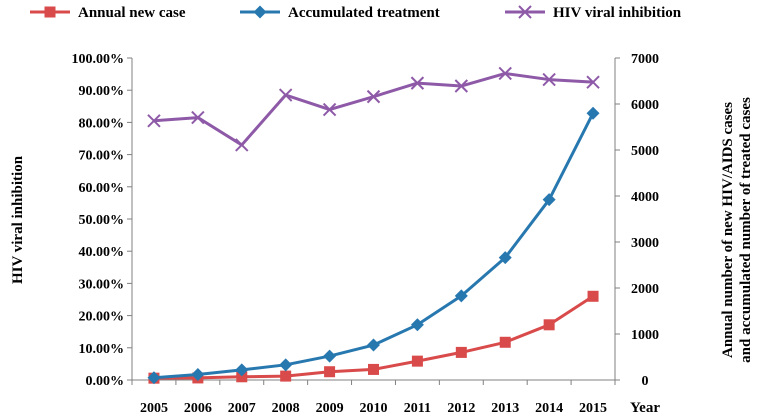 This screenshot has width=758, height=420. I want to click on y-axis-left-title: HIV viral inhibition, so click(18, 219).